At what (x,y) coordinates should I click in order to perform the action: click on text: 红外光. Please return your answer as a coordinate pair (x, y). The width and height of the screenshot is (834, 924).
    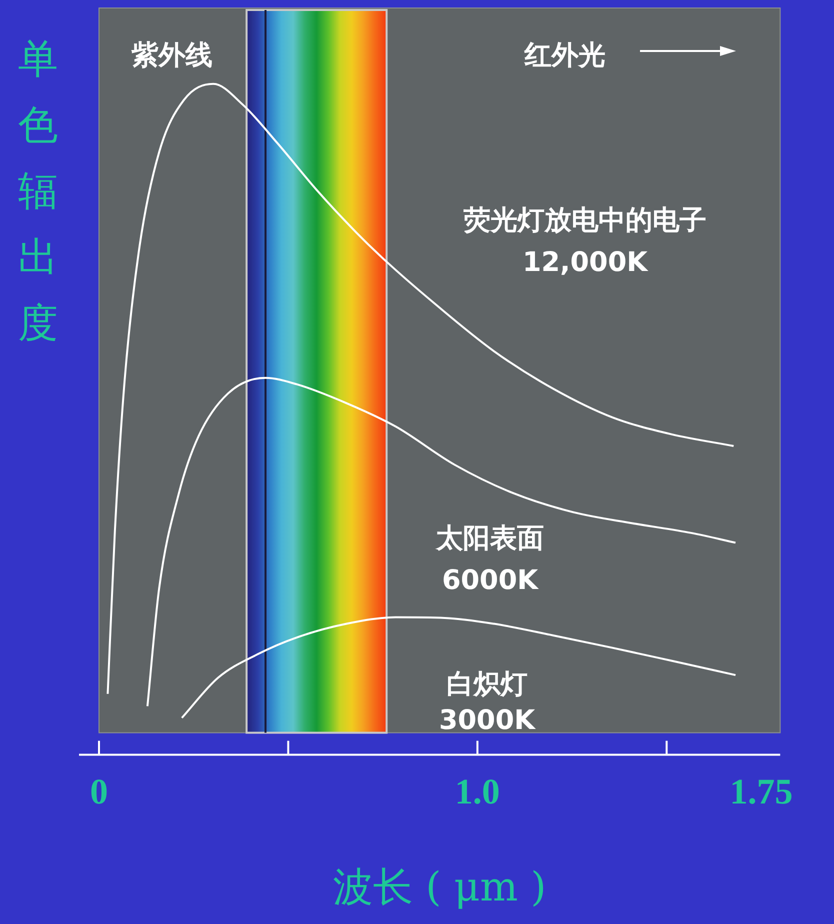
    Looking at the image, I should click on (565, 56).